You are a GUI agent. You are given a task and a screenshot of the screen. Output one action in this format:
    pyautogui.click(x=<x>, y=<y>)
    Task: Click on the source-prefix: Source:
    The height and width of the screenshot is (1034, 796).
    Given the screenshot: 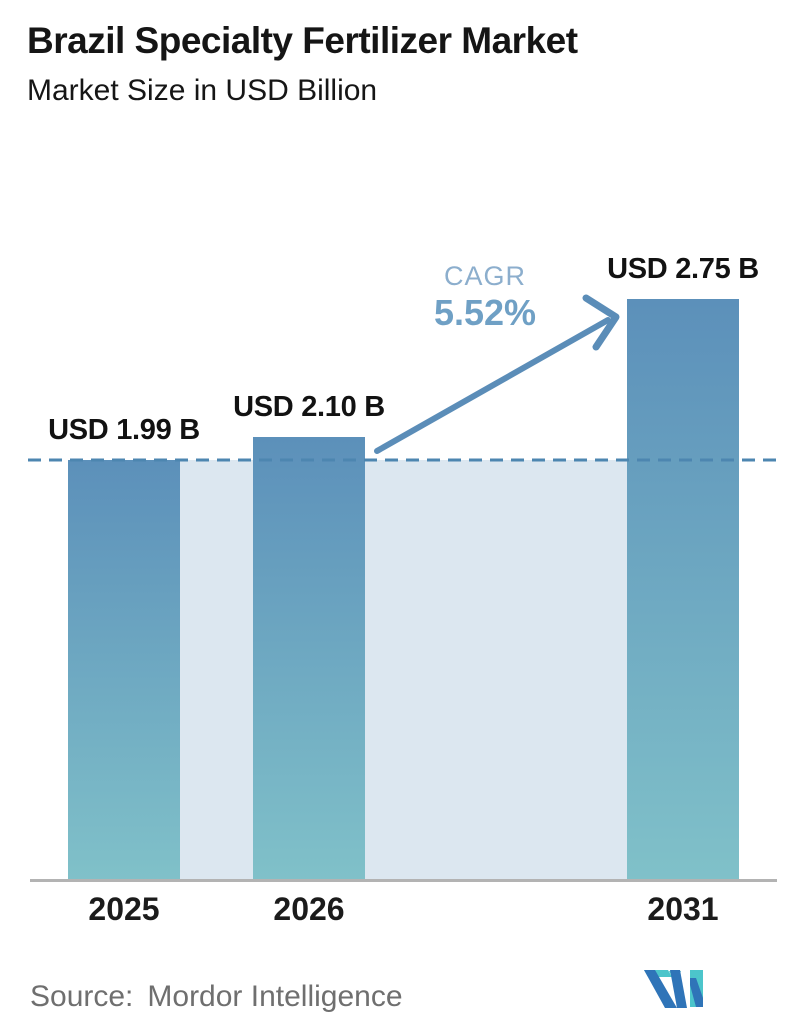 What is the action you would take?
    pyautogui.click(x=82, y=996)
    